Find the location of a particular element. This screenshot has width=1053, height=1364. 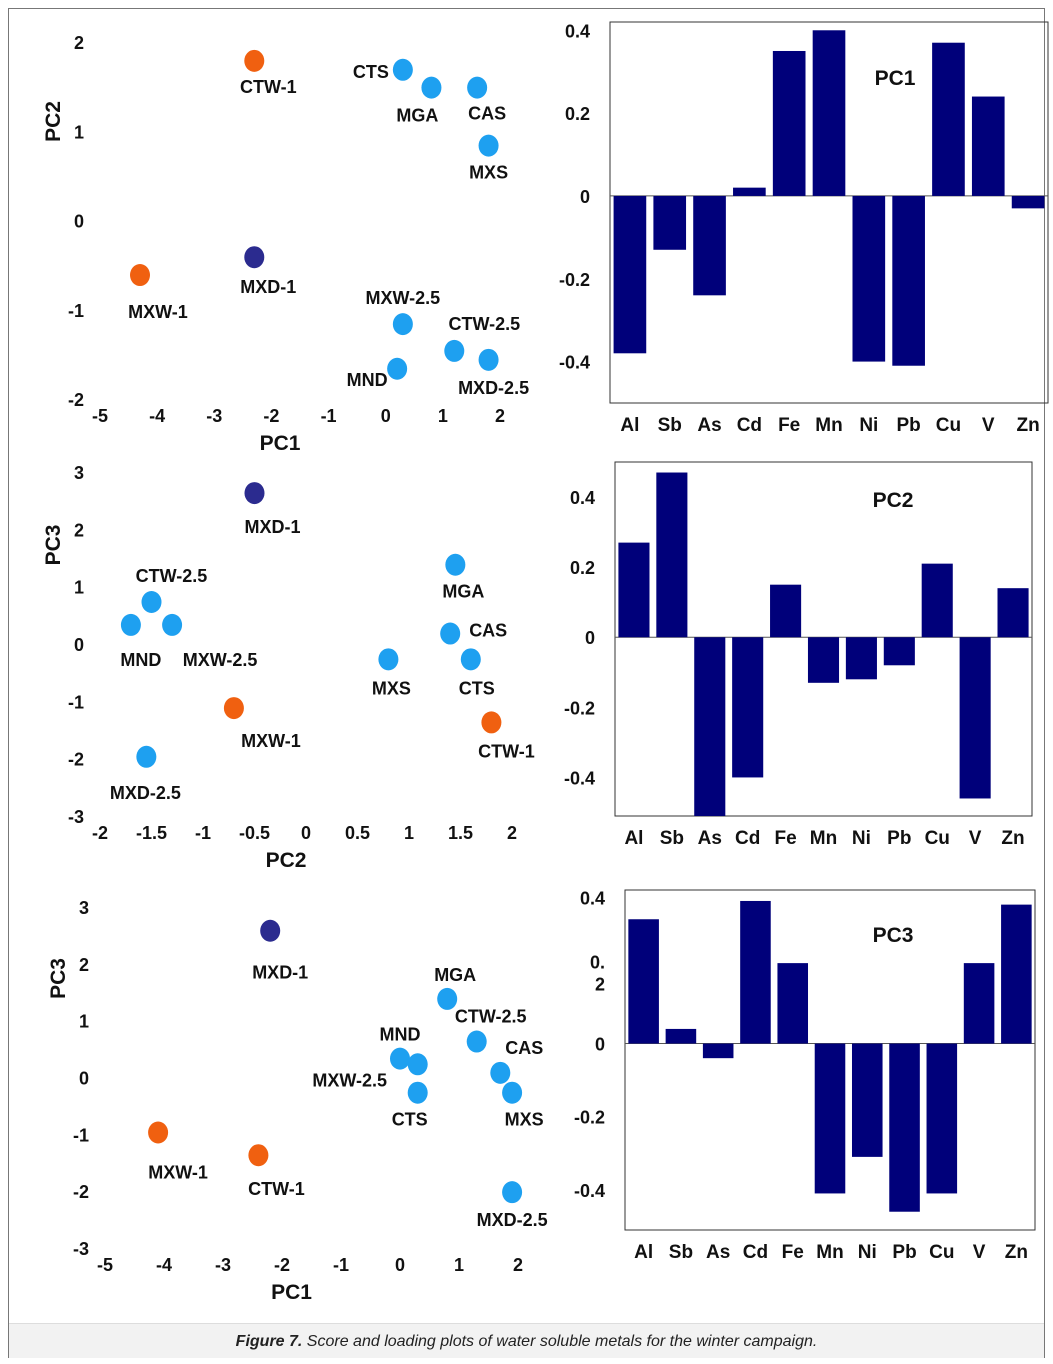

x-tick-label: -2 is located at coordinates (100, 833).